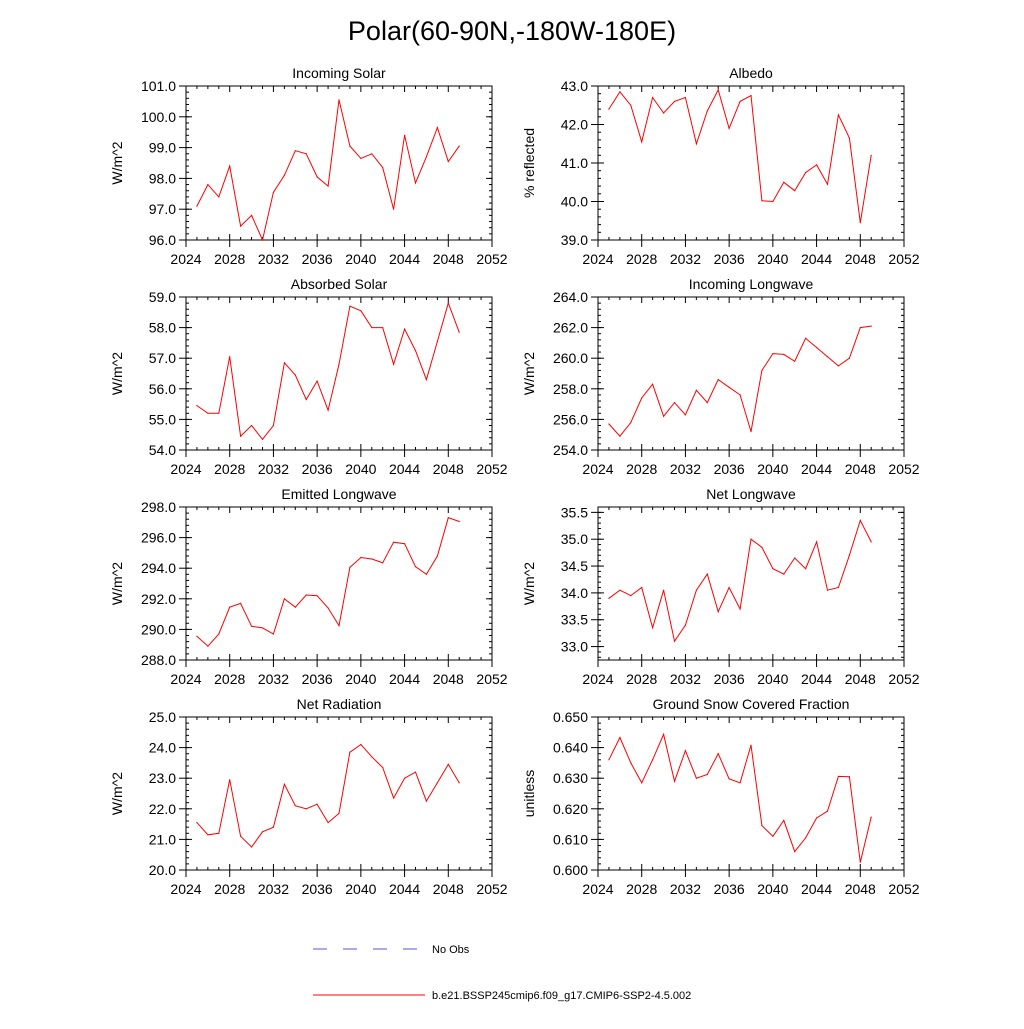 The image size is (1024, 1029). I want to click on x-tick-label: 2032, so click(273, 469).